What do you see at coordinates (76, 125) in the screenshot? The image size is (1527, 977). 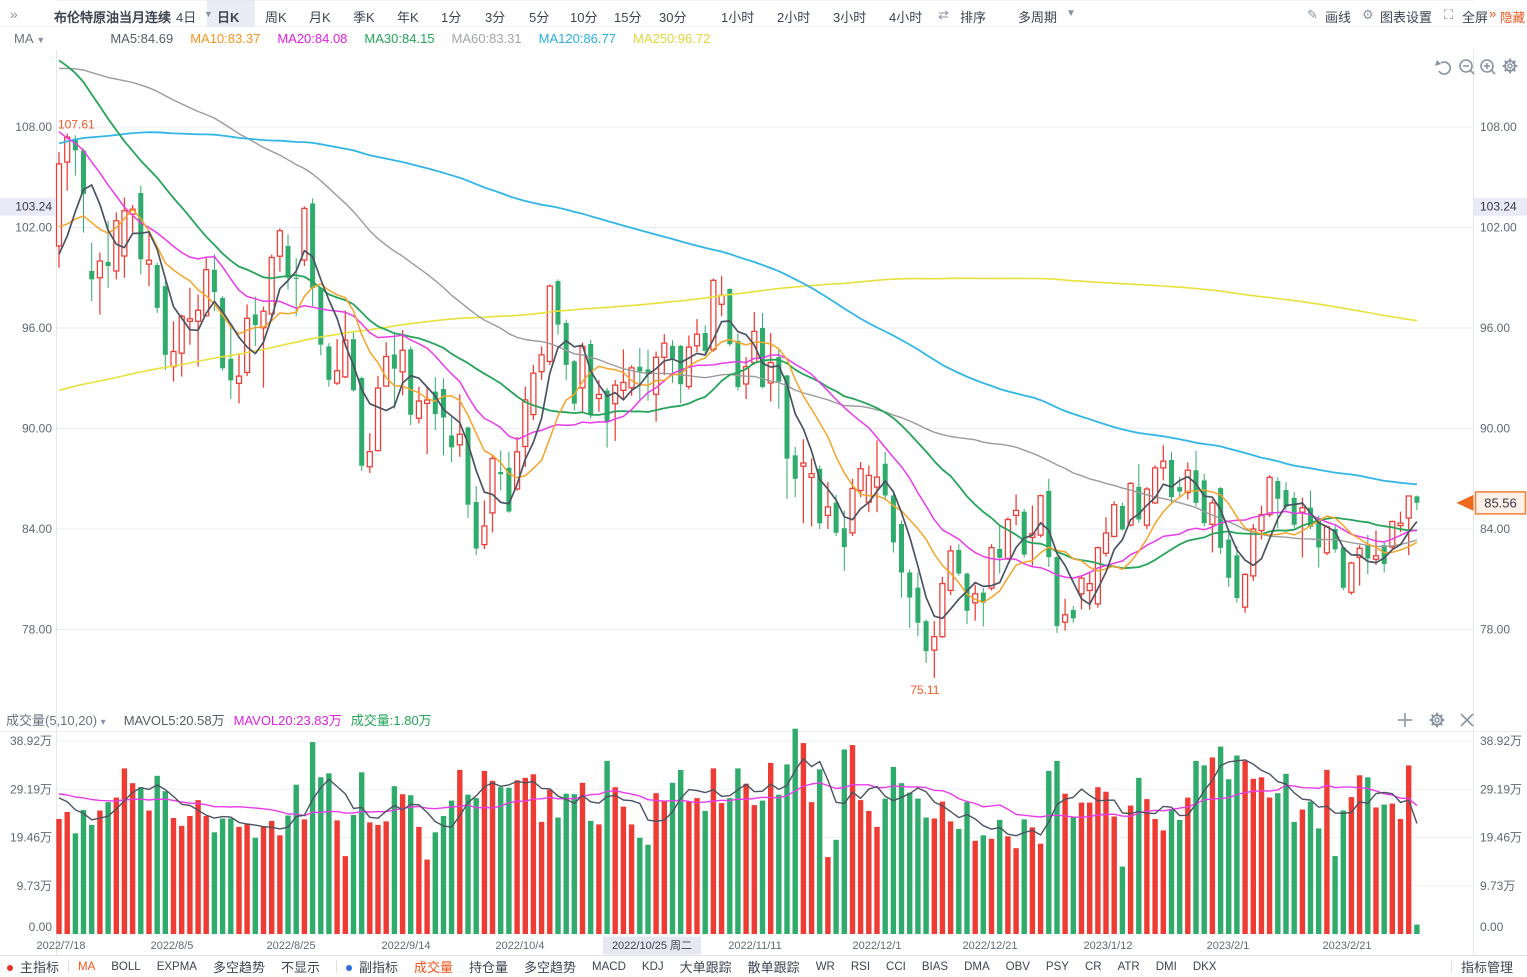 I see `svg-text: 107.61` at bounding box center [76, 125].